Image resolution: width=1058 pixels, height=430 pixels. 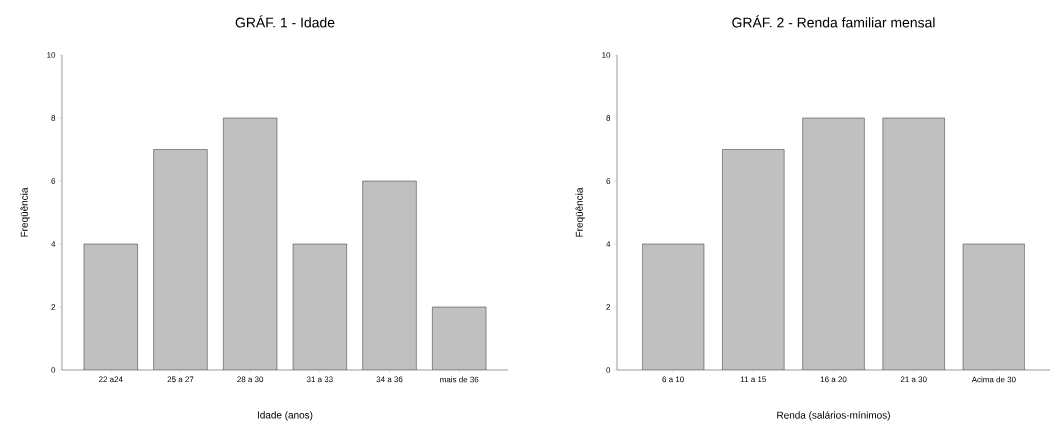 I want to click on chart-title: GRÁF. 2 - Renda familiar mensal, so click(x=833, y=21).